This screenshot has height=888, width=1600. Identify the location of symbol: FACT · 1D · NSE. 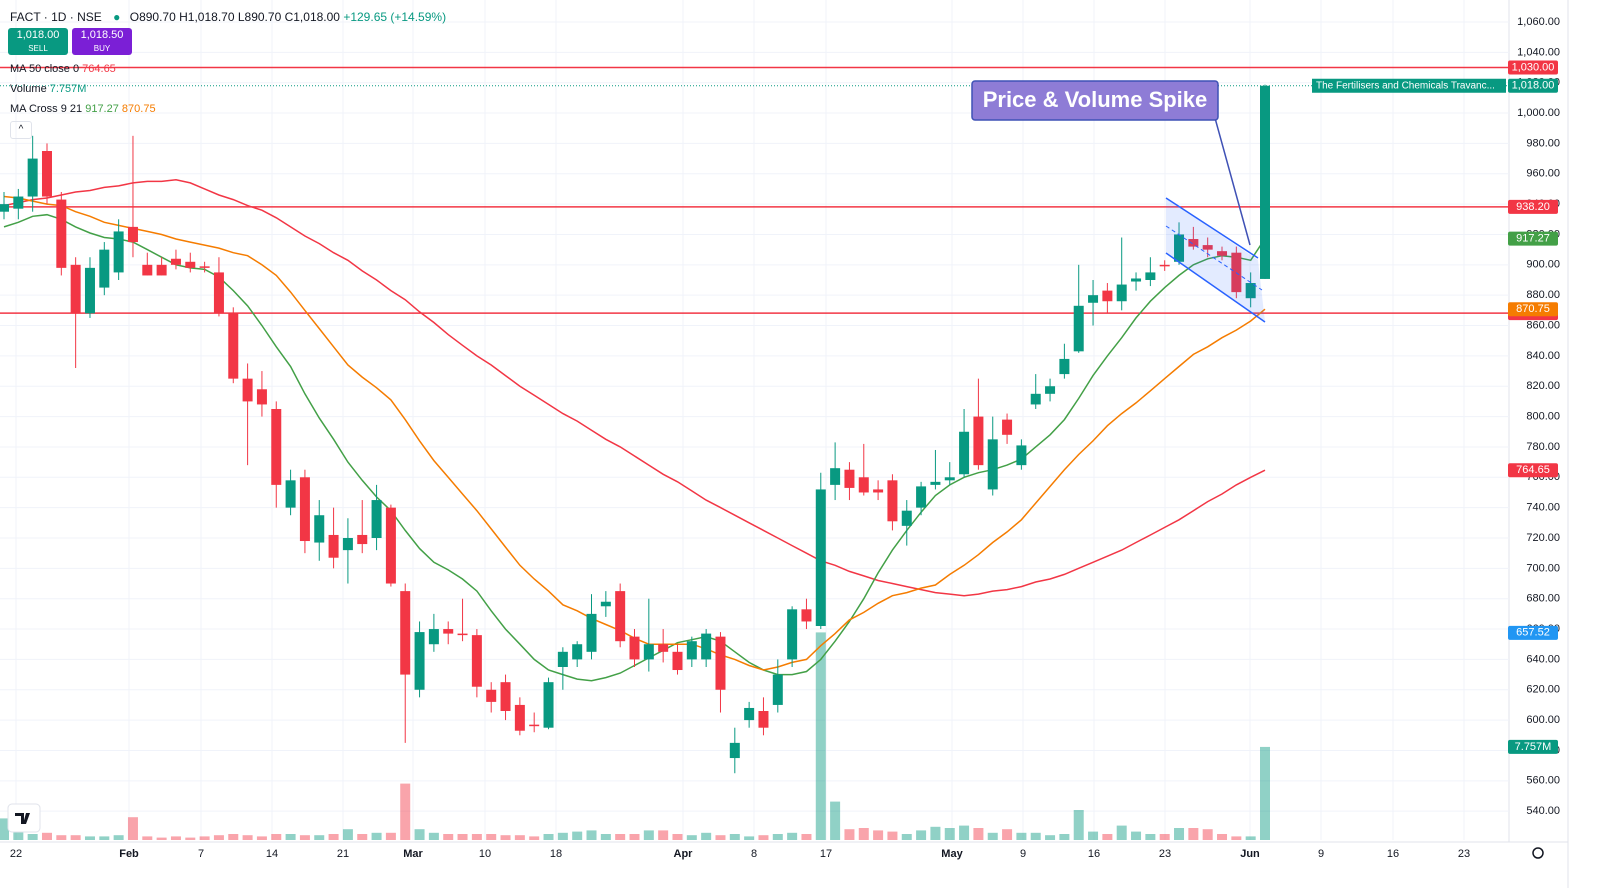
(56, 17).